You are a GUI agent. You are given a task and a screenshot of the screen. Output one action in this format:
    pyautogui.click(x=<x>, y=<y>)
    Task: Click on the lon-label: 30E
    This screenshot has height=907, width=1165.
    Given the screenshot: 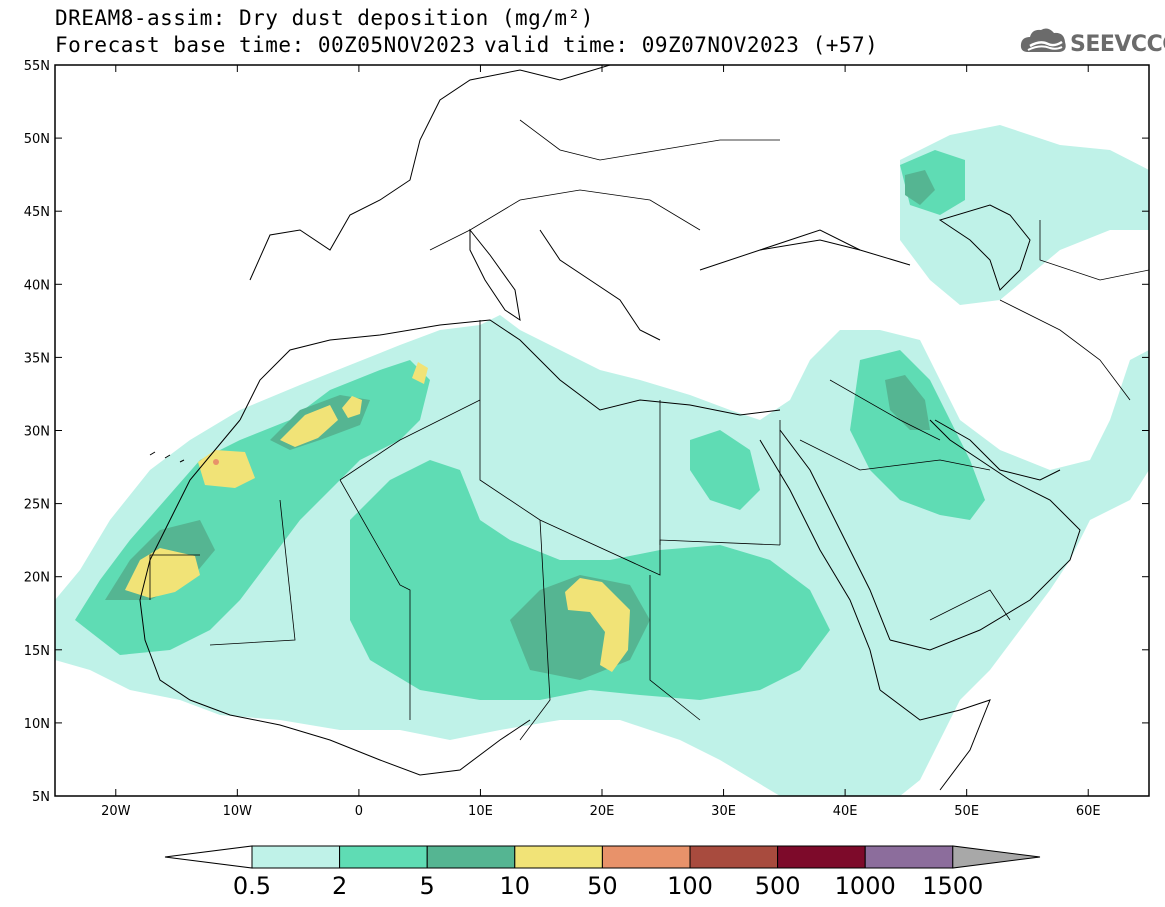 What is the action you would take?
    pyautogui.click(x=723, y=811)
    